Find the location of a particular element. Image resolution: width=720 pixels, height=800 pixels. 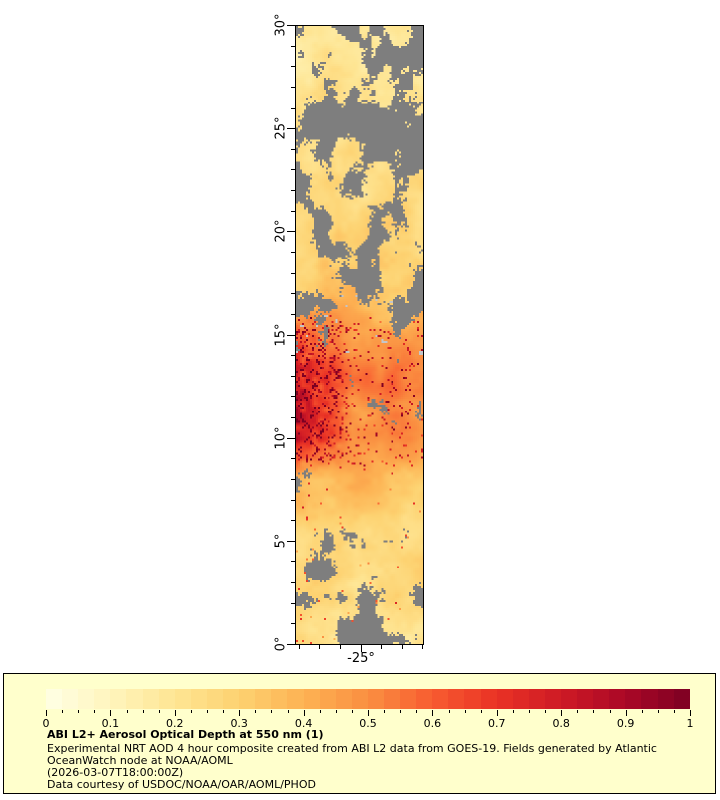

colorbar-tick-label: 0.9 is located at coordinates (625, 723).